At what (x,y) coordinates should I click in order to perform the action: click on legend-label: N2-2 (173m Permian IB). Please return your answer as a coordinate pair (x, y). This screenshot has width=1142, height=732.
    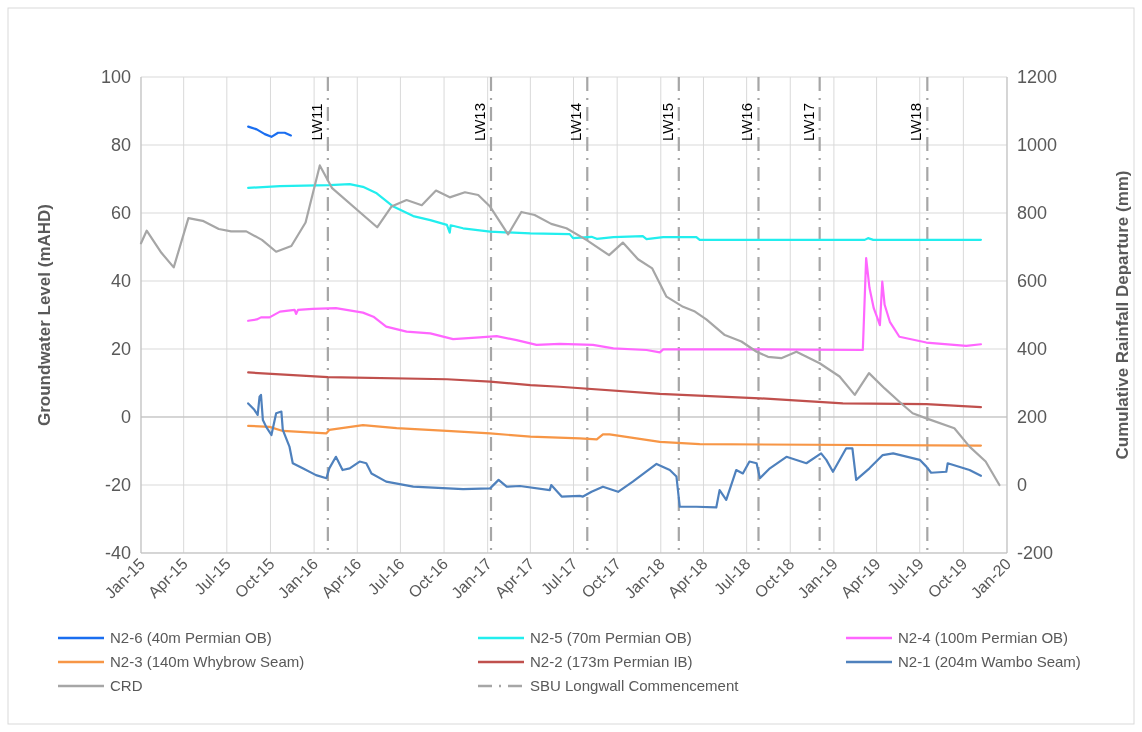
    Looking at the image, I should click on (611, 661).